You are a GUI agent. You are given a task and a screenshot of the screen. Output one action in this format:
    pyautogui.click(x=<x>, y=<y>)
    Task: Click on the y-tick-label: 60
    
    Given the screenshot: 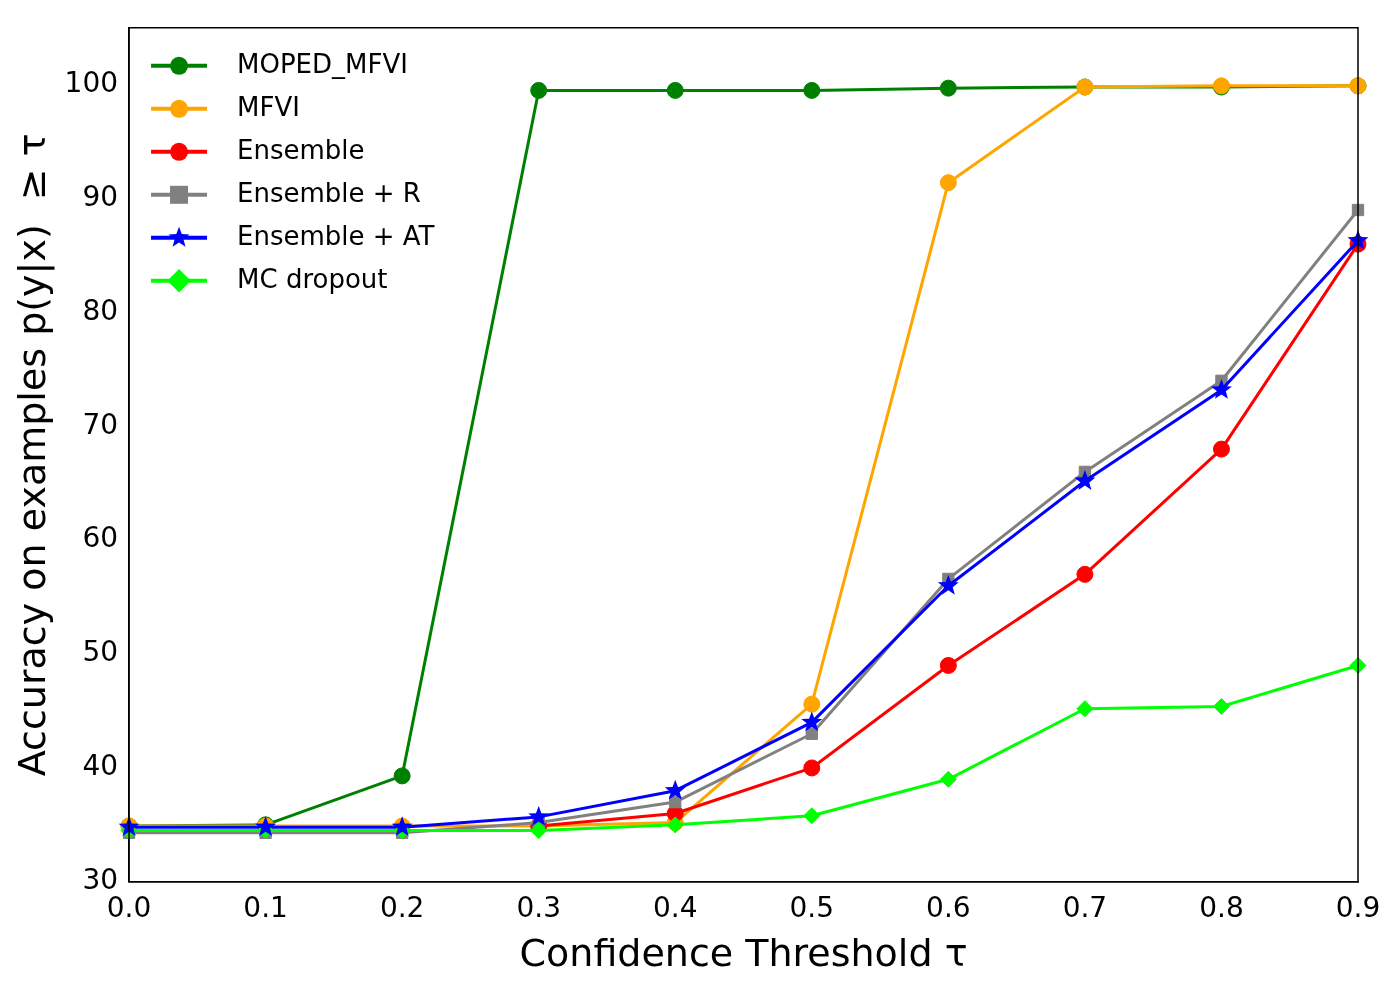 What is the action you would take?
    pyautogui.click(x=100, y=538)
    